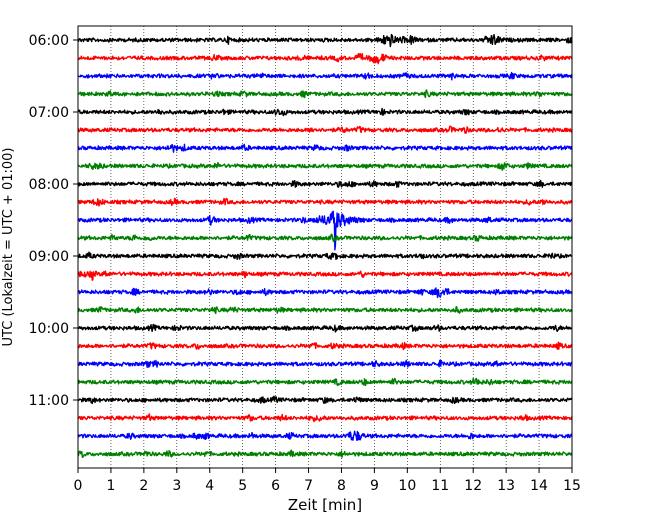 The height and width of the screenshot is (520, 650). I want to click on x-tick-label: 13, so click(506, 486).